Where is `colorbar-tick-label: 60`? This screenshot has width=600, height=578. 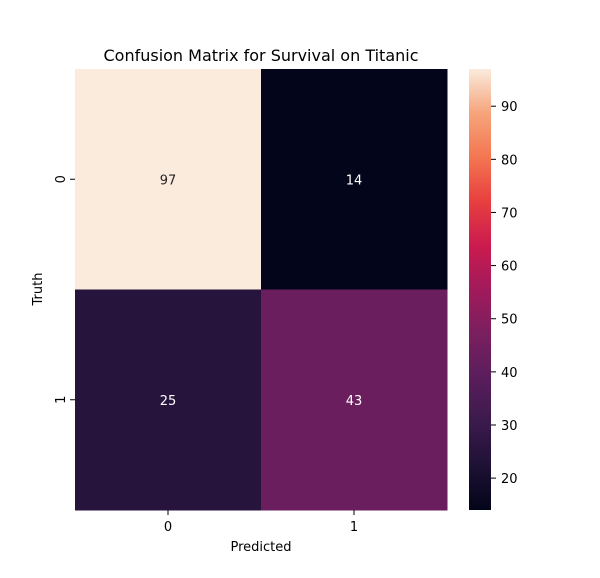
colorbar-tick-label: 60 is located at coordinates (509, 267).